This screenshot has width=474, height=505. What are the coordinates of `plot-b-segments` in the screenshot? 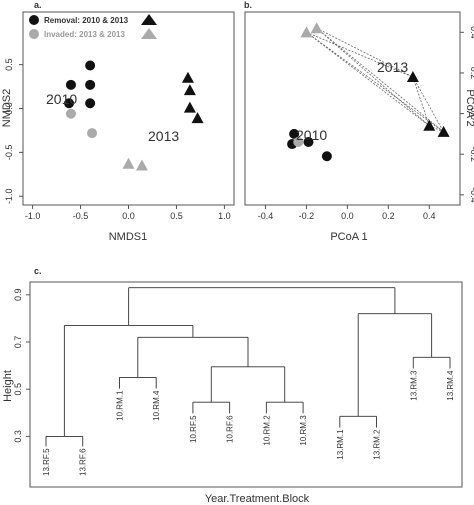 It's located at (375, 80).